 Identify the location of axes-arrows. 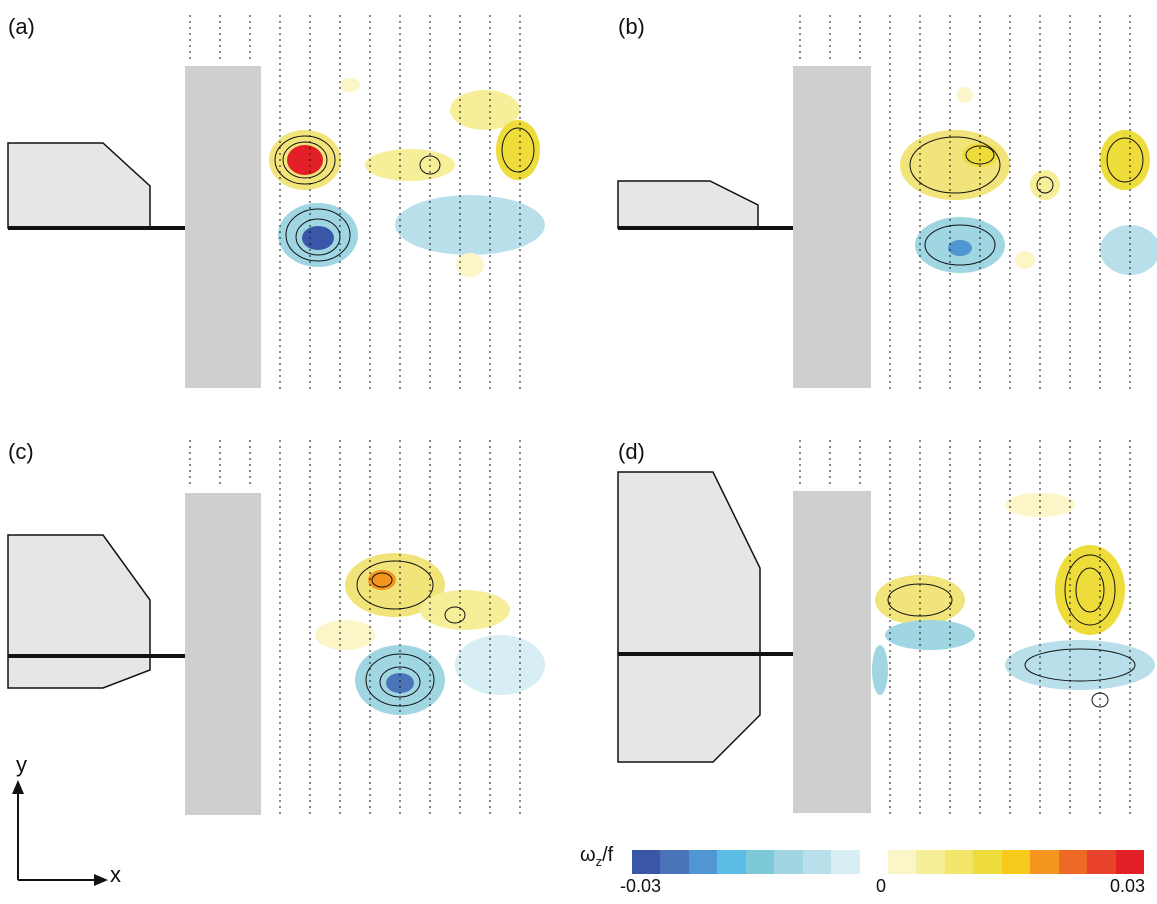
(60, 833).